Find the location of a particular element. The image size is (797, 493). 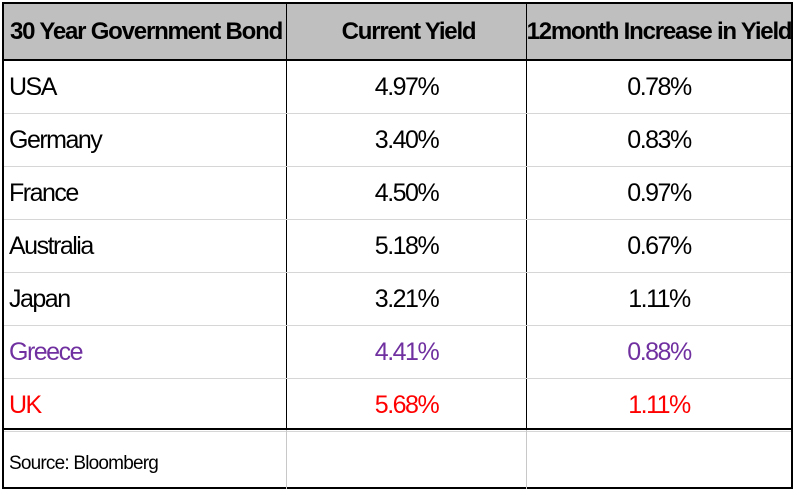

source-row: Source: Bloomberg is located at coordinates (397, 458).